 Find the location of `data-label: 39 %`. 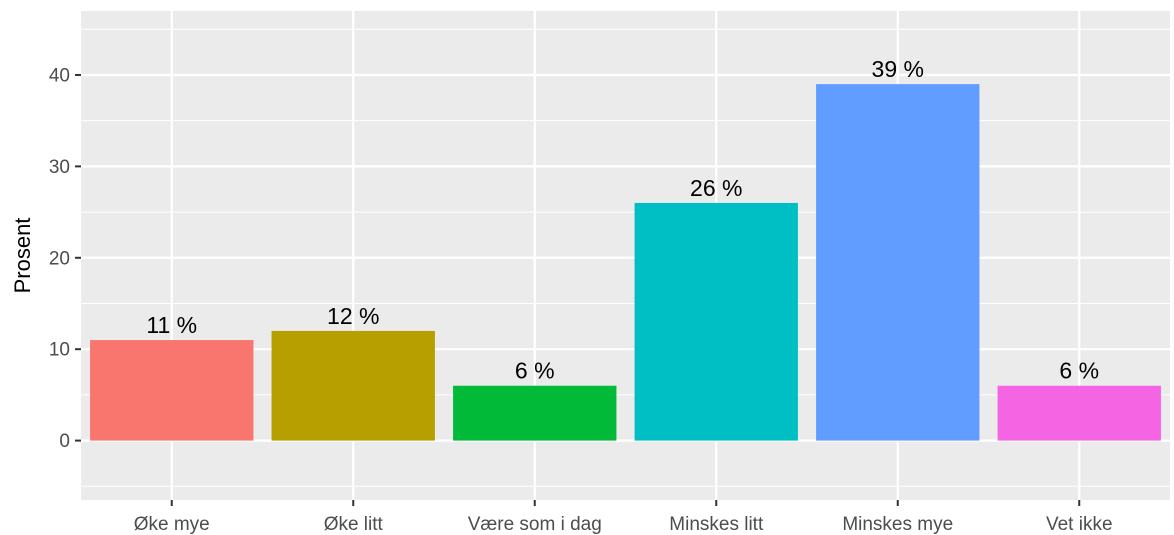

data-label: 39 % is located at coordinates (898, 69).